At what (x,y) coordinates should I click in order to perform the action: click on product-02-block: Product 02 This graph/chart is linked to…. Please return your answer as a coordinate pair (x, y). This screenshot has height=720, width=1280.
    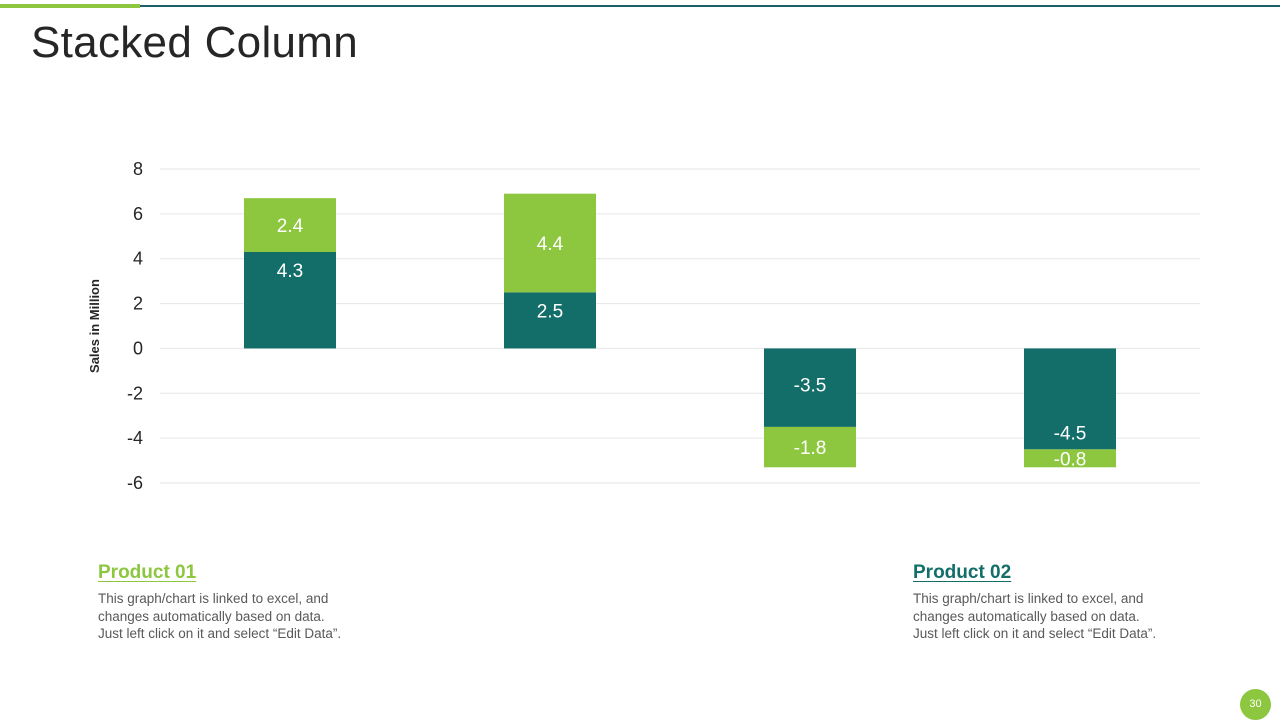
    Looking at the image, I should click on (1078, 602).